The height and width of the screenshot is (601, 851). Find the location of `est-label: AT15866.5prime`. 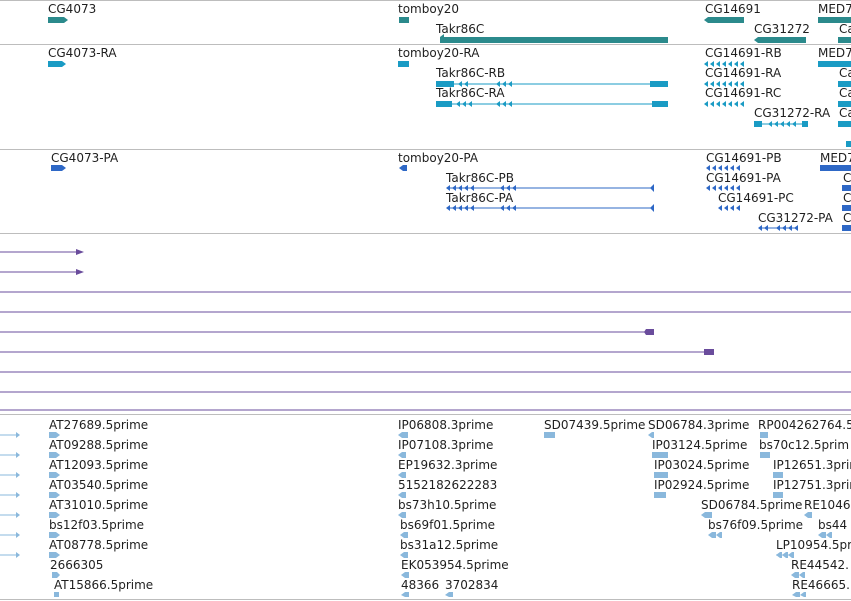

est-label: AT15866.5prime is located at coordinates (104, 585).